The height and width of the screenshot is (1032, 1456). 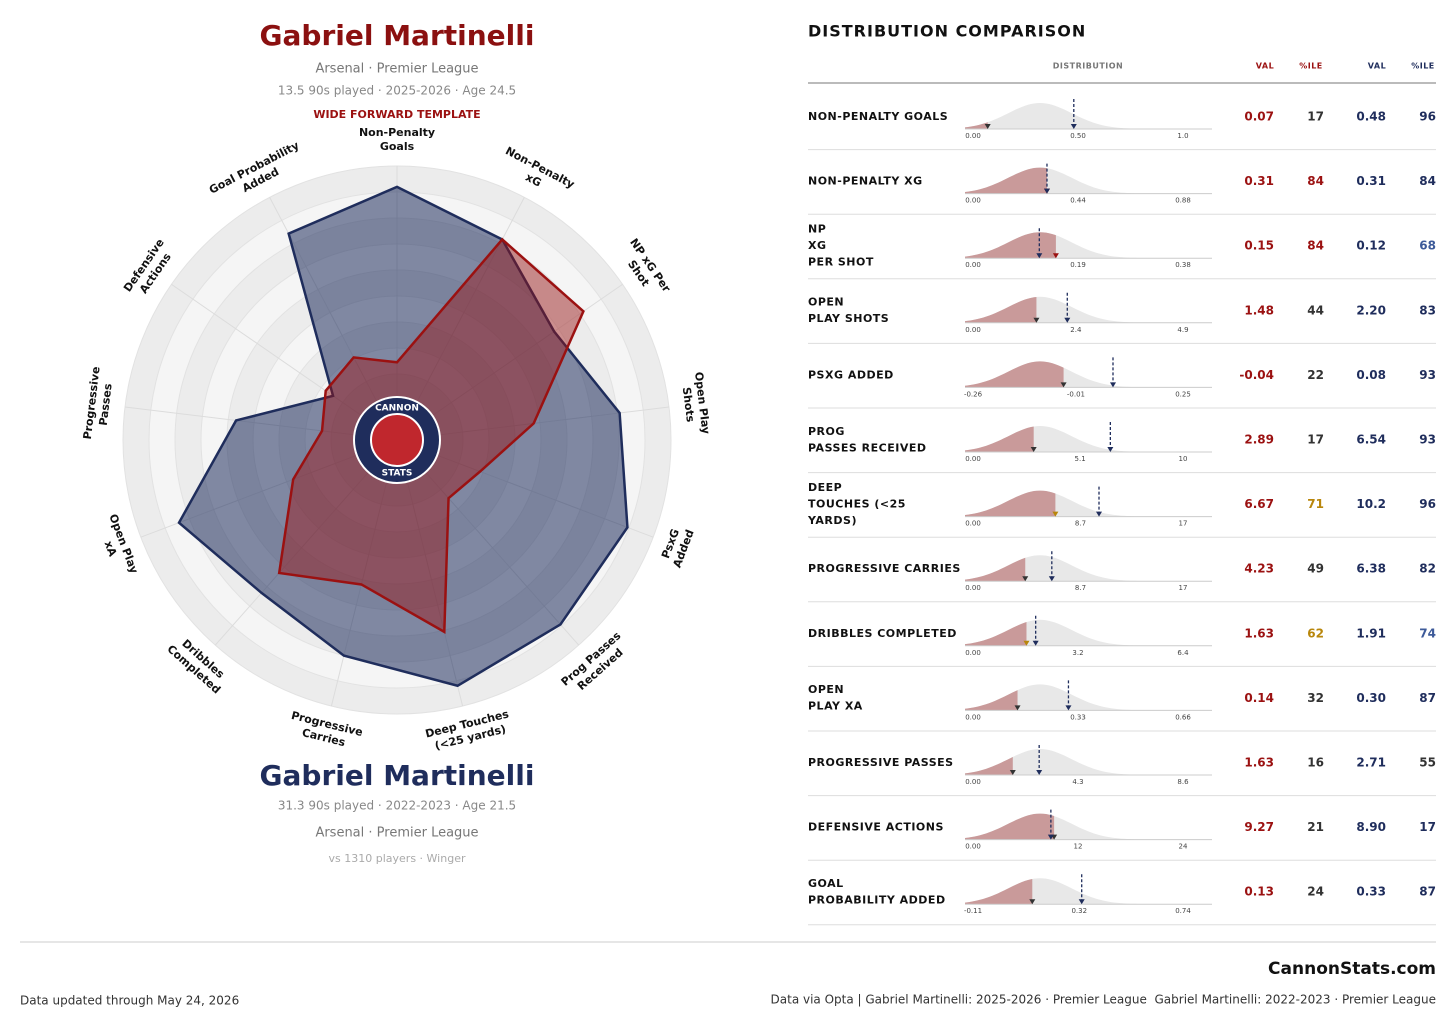 What do you see at coordinates (851, 374) in the screenshot?
I see `metric-label: PSXG ADDED` at bounding box center [851, 374].